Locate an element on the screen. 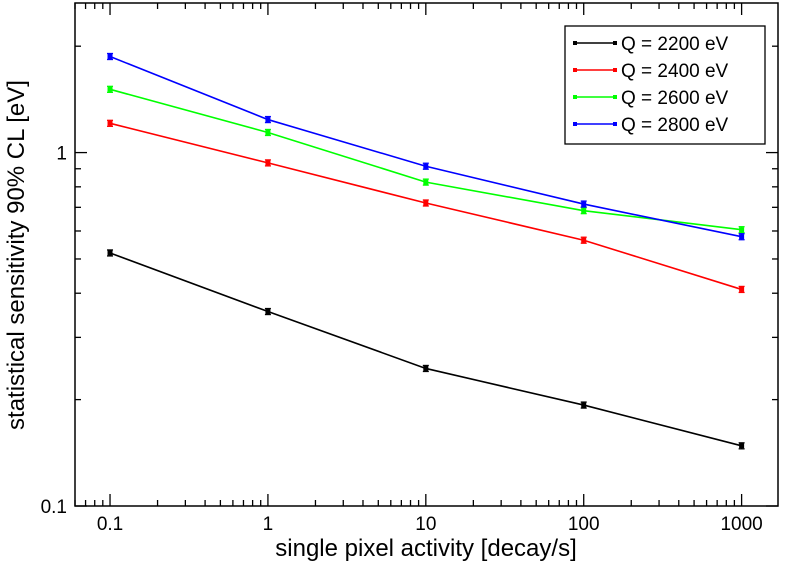 This screenshot has width=789, height=565. x-tick-label: 0.1 is located at coordinates (110, 524).